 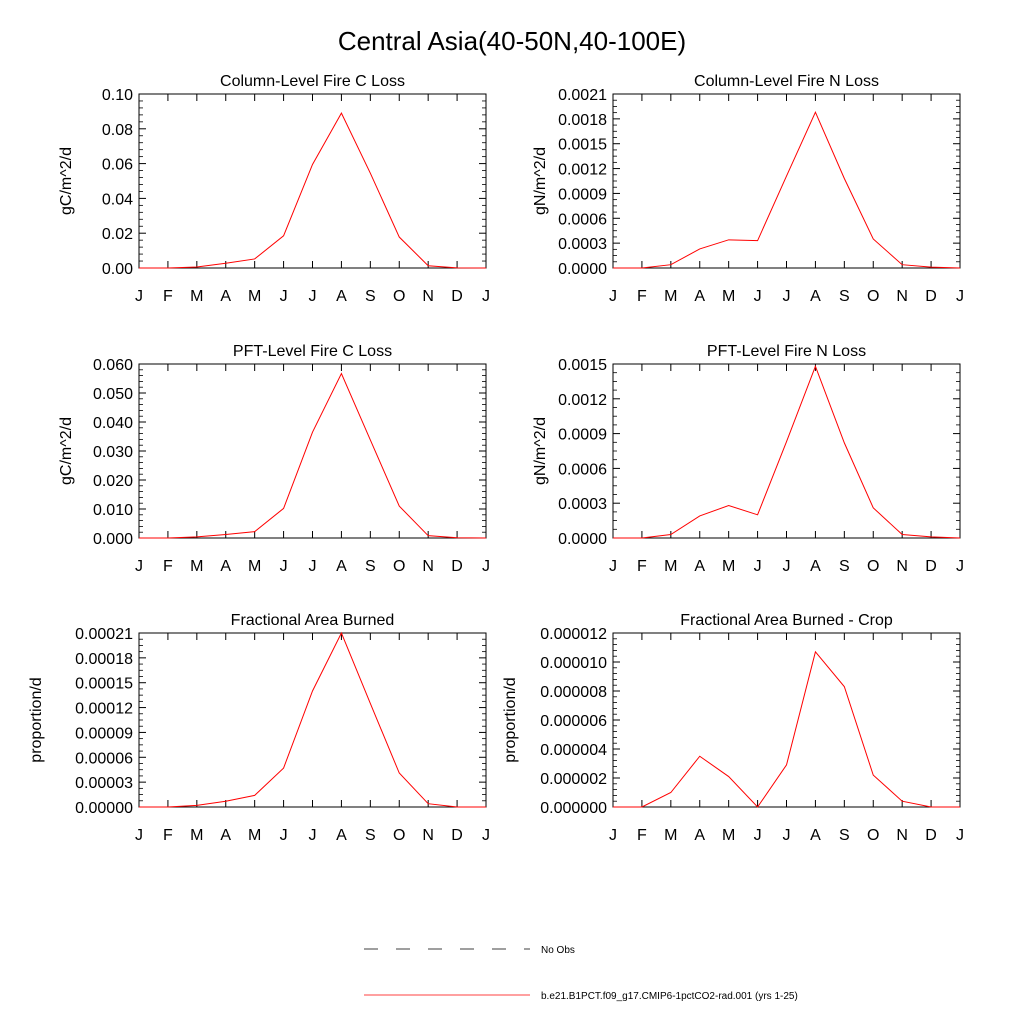 I want to click on y-tick-label: 0.10, so click(x=117, y=95).